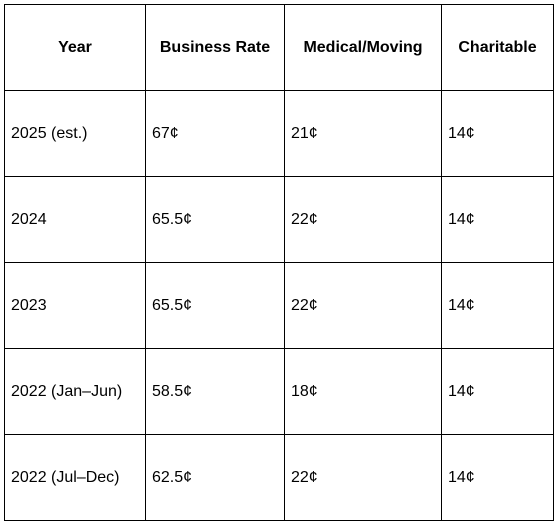 This screenshot has width=556, height=530. Describe the element at coordinates (215, 477) in the screenshot. I see `cell-business-rate: 62.5¢` at that location.